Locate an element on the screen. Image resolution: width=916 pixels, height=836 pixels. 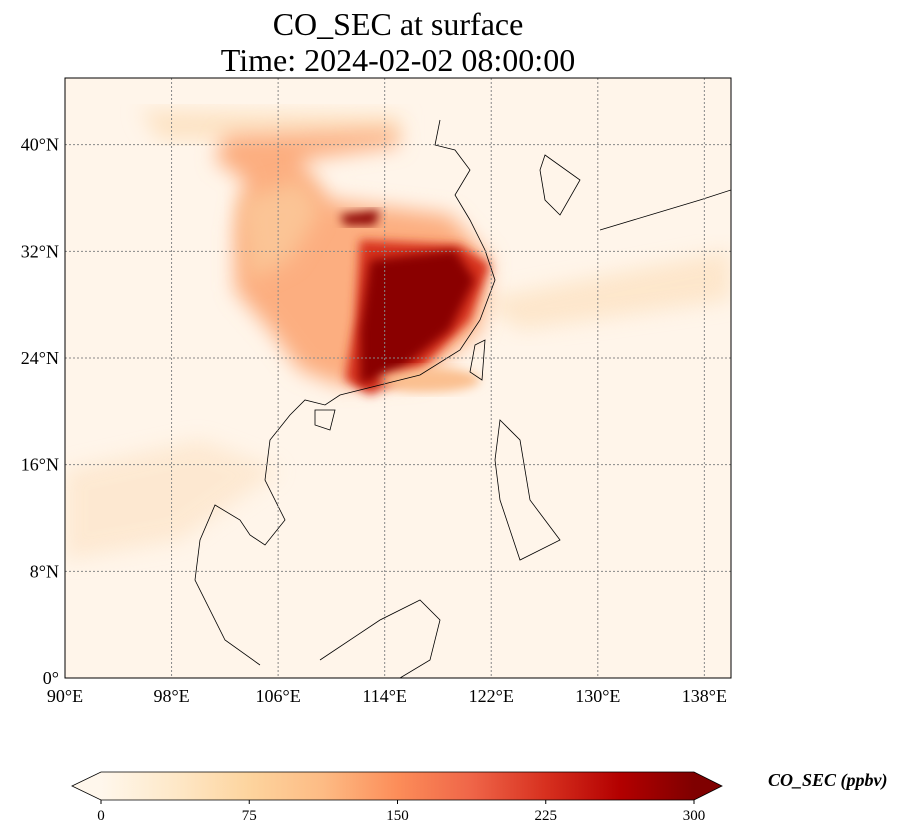
colorbar-over-arrow is located at coordinates (708, 786).